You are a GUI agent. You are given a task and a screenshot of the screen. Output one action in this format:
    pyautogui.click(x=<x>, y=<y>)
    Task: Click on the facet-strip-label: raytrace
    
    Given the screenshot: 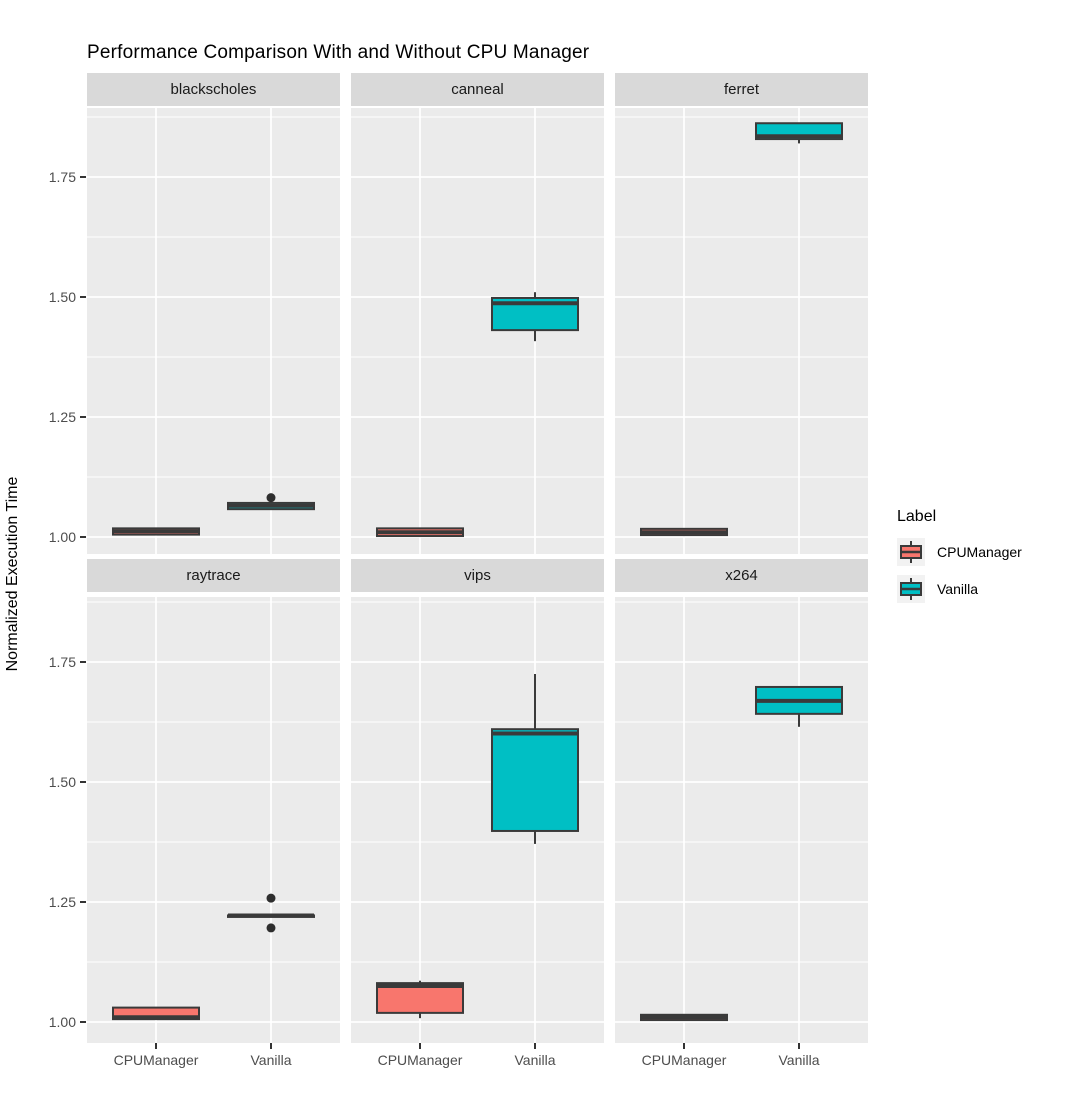 What is the action you would take?
    pyautogui.click(x=213, y=575)
    